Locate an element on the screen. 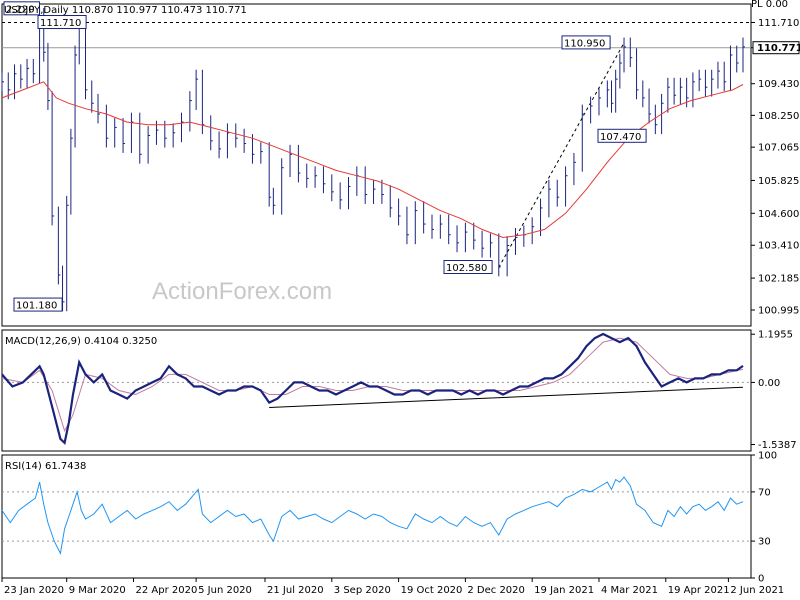 This screenshot has height=600, width=800. rsi-line is located at coordinates (372, 515).